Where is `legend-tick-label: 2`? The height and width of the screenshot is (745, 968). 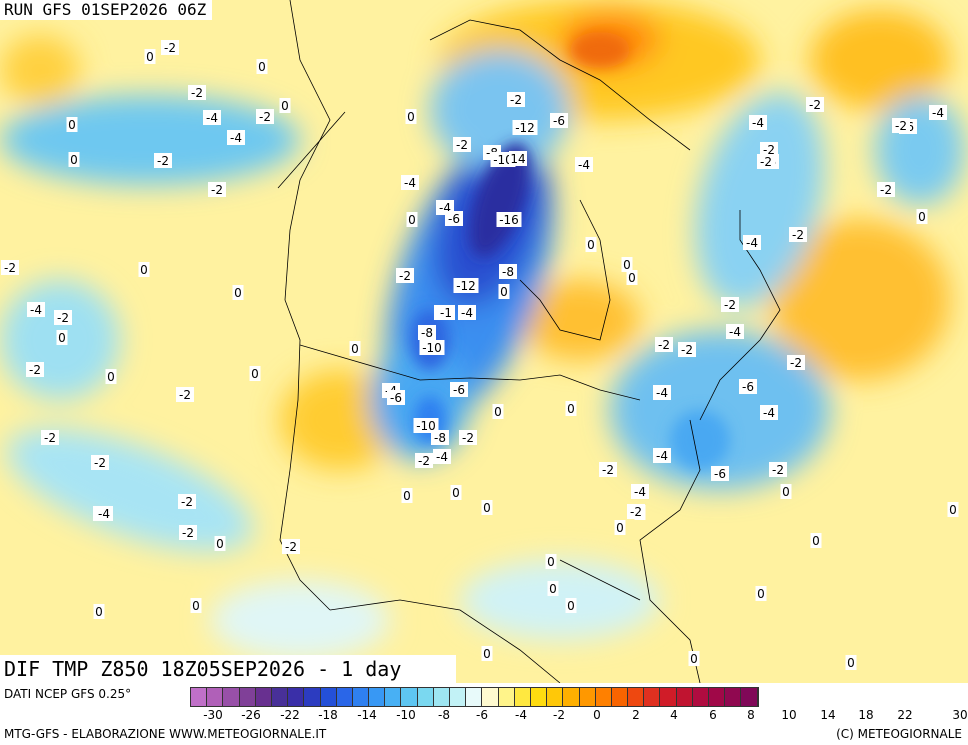
legend-tick-label: 2 is located at coordinates (636, 715).